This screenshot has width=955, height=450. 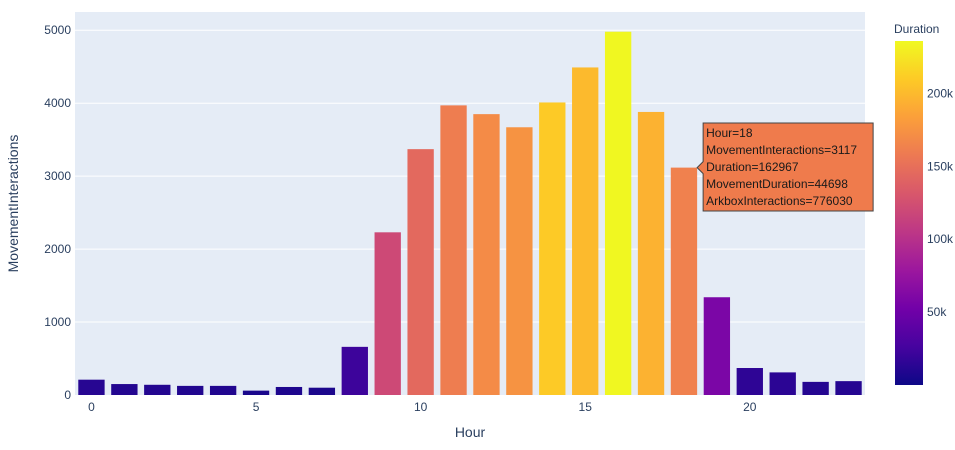 I want to click on tooltip-line: MovementInteractions=3117, so click(x=781, y=150).